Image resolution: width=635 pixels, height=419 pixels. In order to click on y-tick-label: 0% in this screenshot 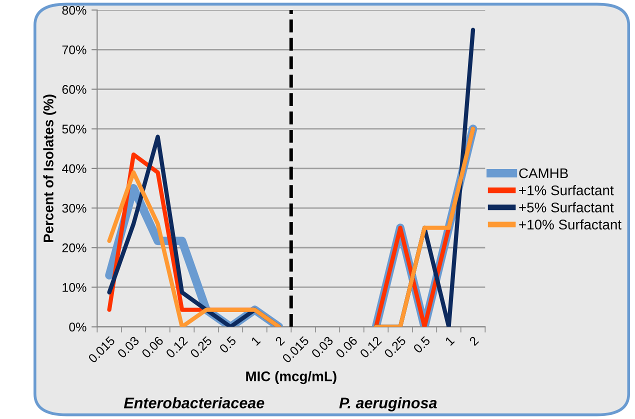, I will do `click(77, 327)`.